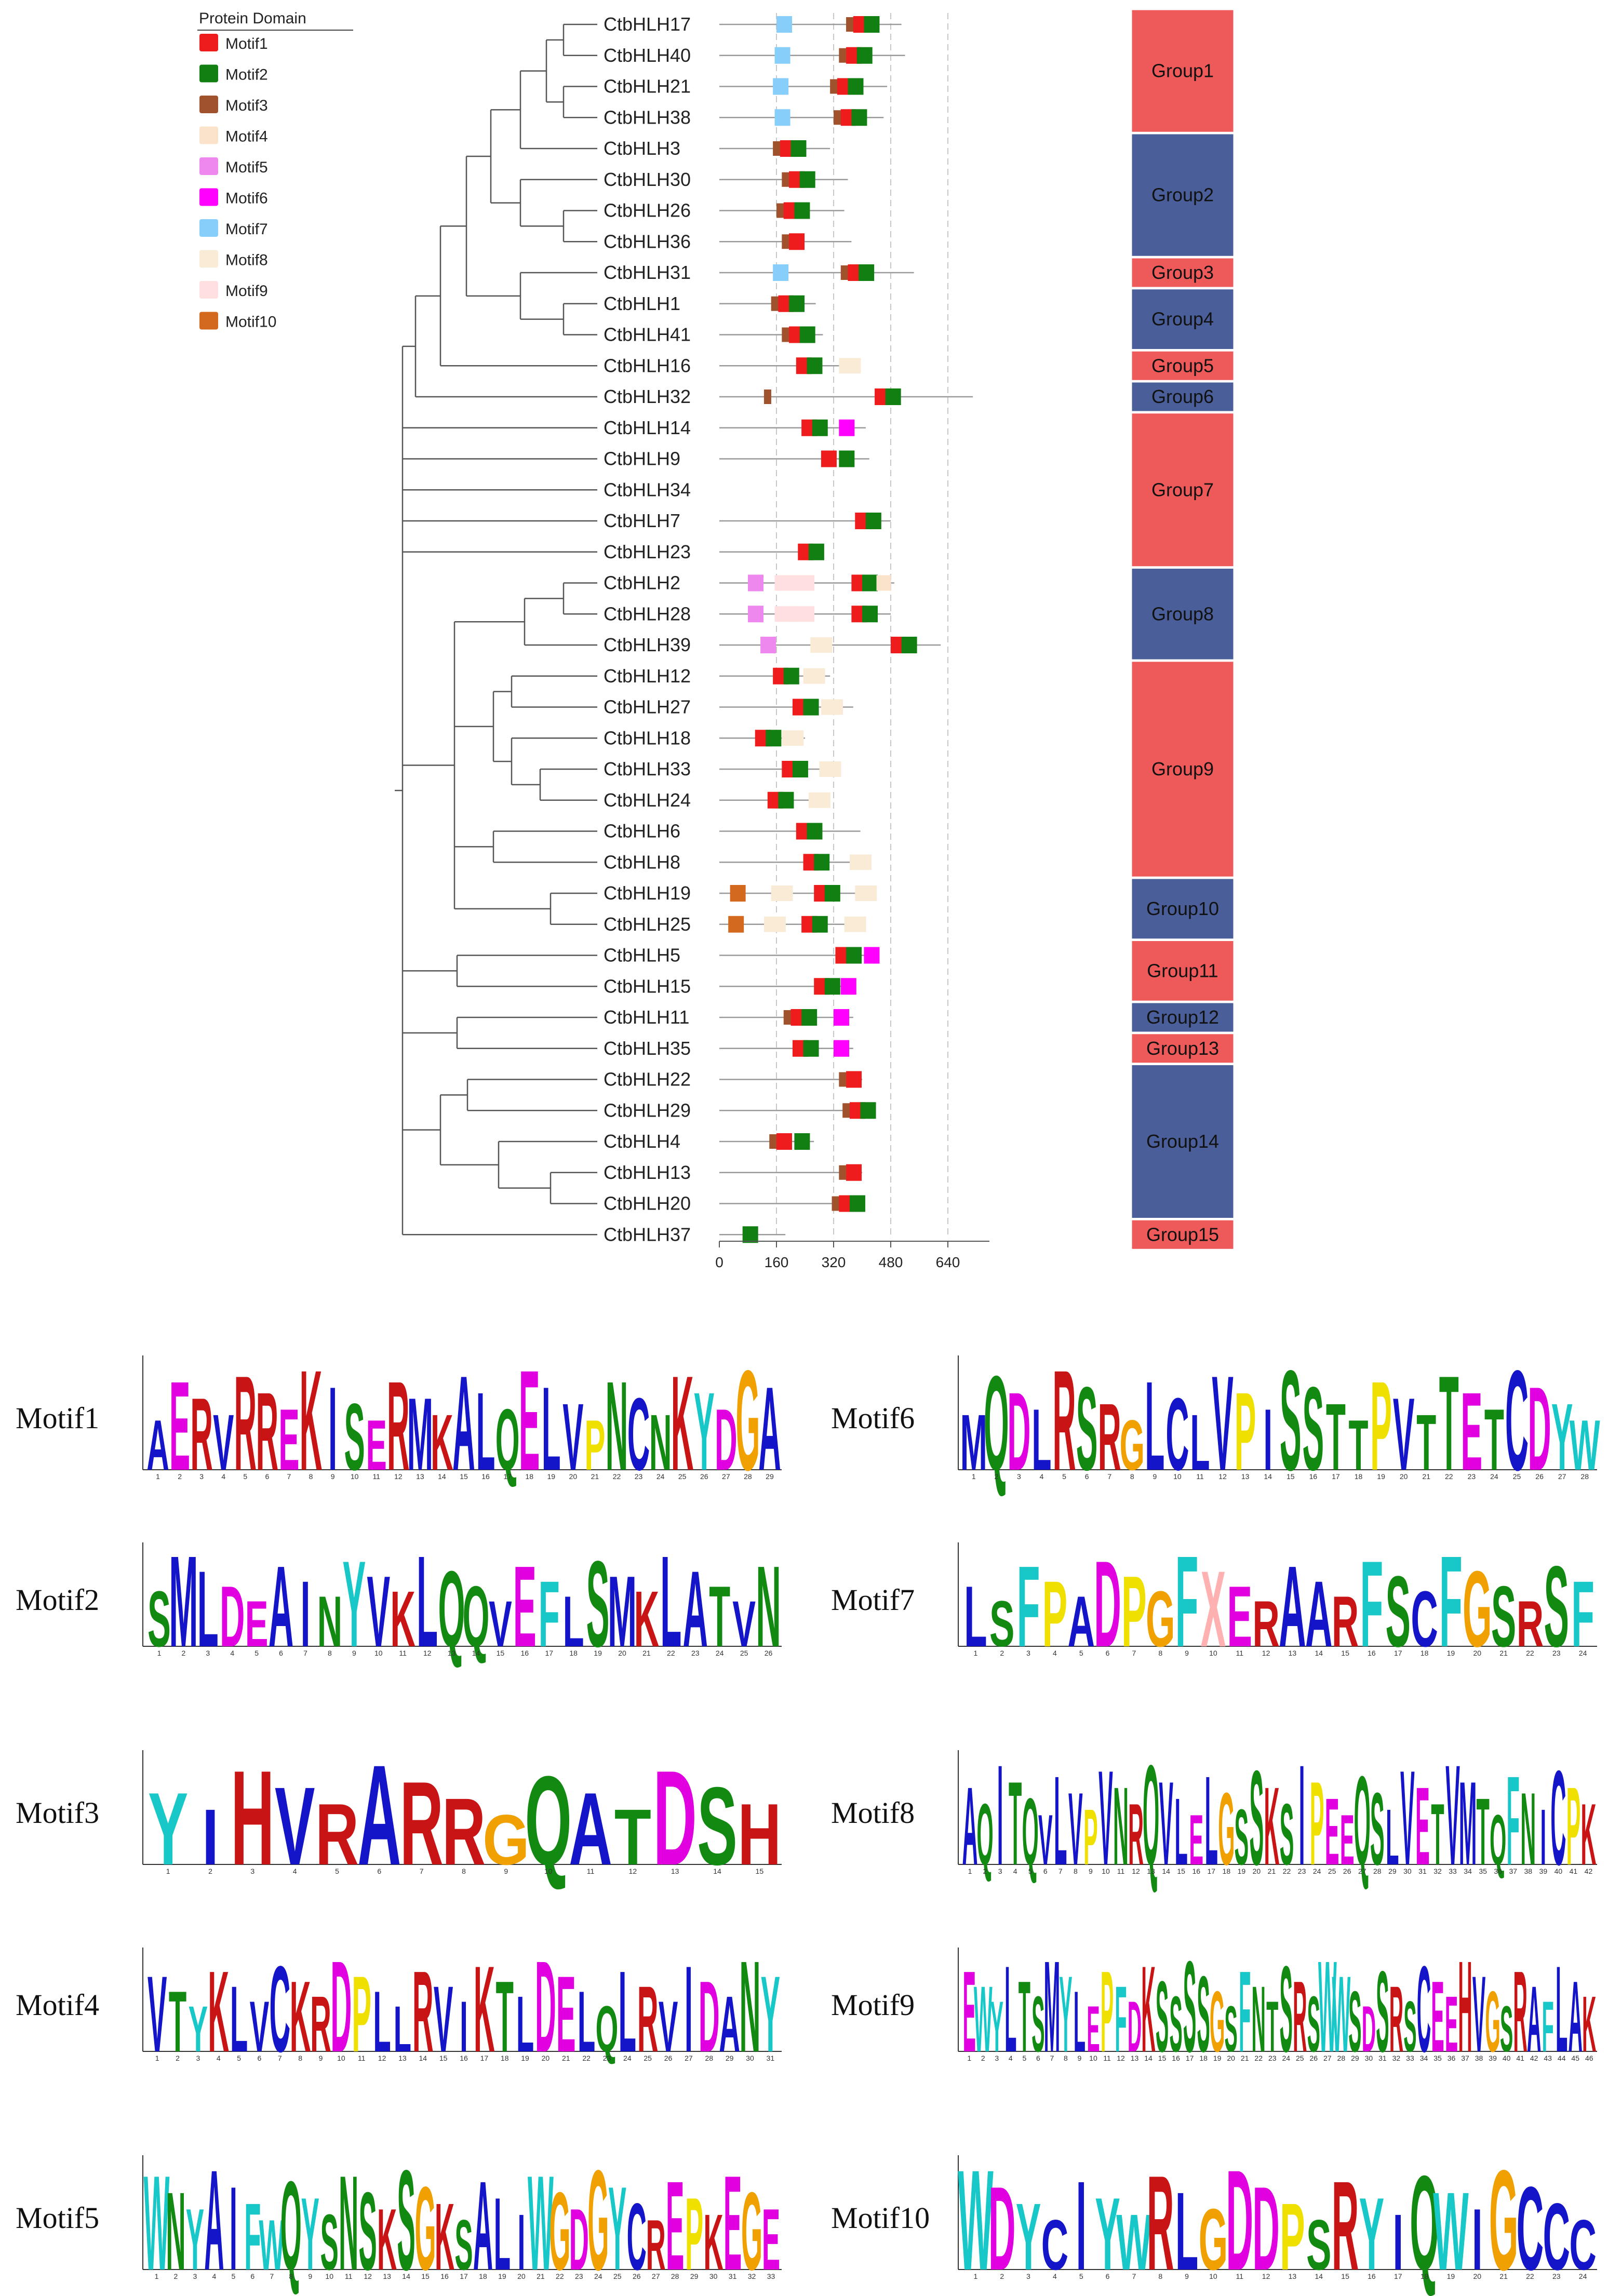  What do you see at coordinates (781, 86) in the screenshot?
I see `motif-box-motif7` at bounding box center [781, 86].